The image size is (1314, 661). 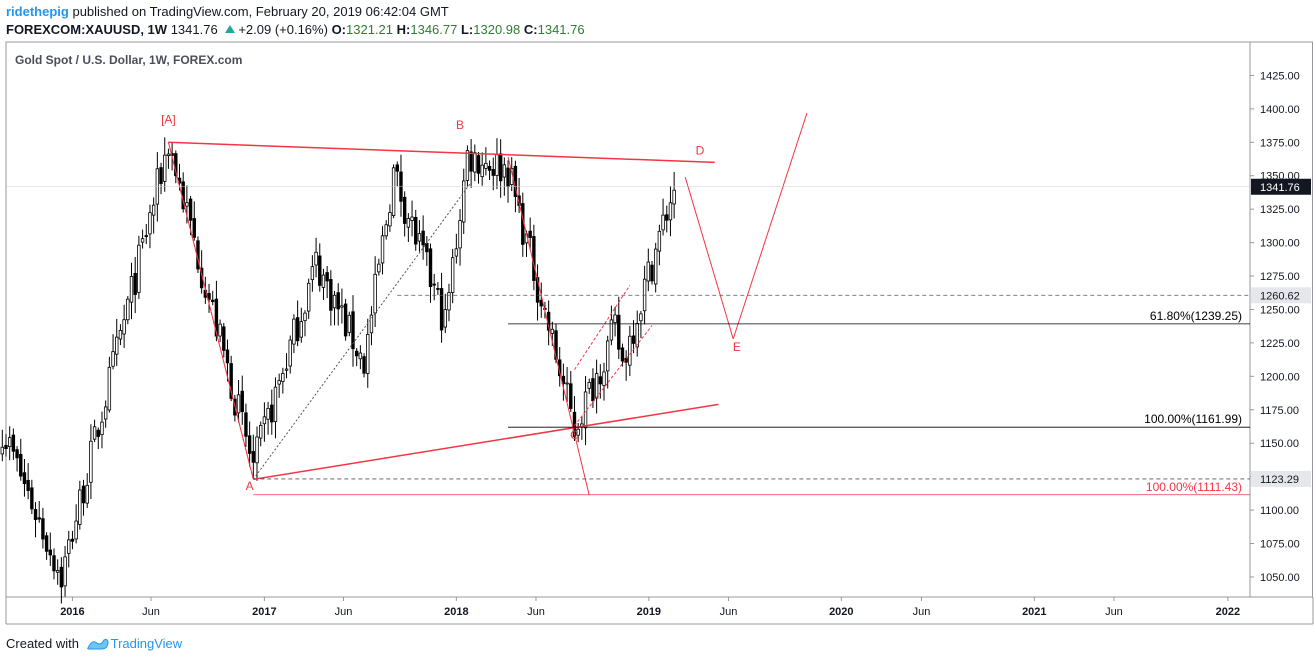 What do you see at coordinates (1194, 487) in the screenshot?
I see `fib-level-label: 100.00%(1111.43)` at bounding box center [1194, 487].